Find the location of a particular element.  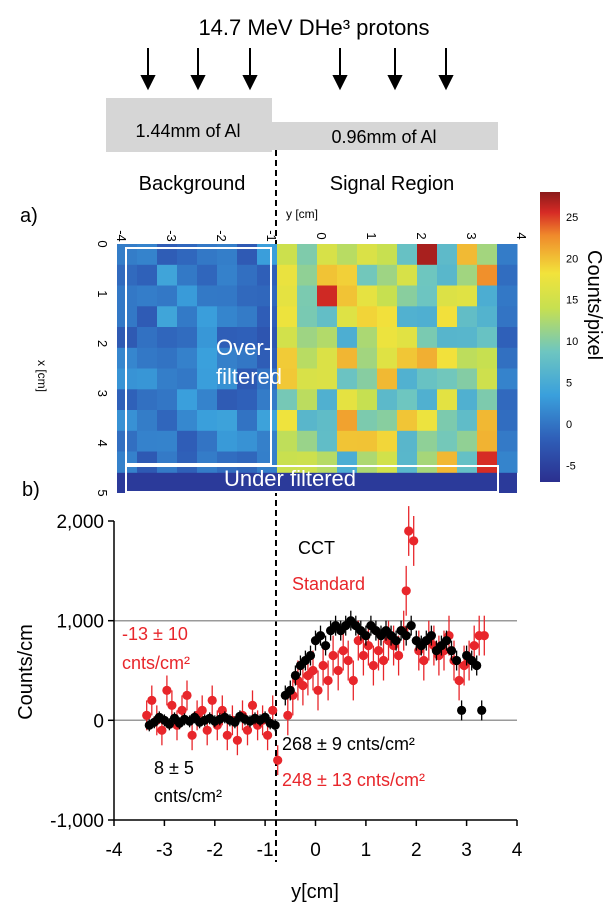

heatmap-y-tick-label: 1 is located at coordinates (371, 235).